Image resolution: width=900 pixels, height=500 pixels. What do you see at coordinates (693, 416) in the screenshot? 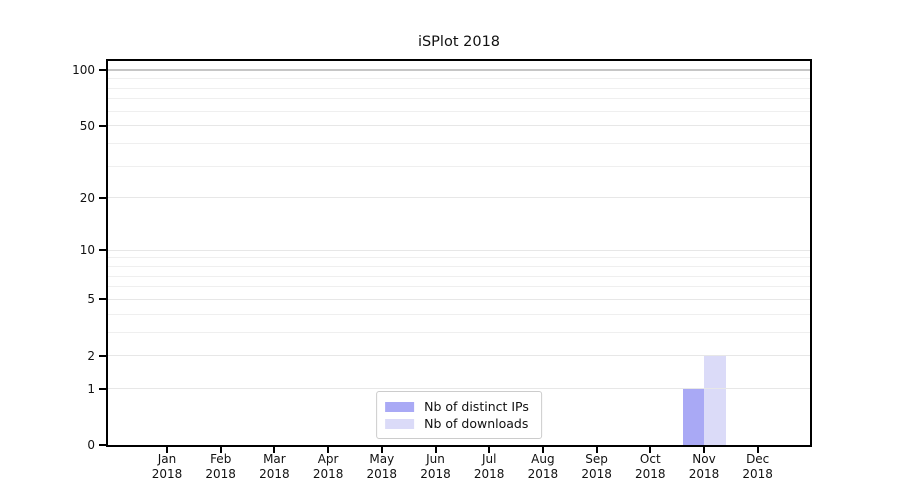
I see `bar-distinct-ips` at bounding box center [693, 416].